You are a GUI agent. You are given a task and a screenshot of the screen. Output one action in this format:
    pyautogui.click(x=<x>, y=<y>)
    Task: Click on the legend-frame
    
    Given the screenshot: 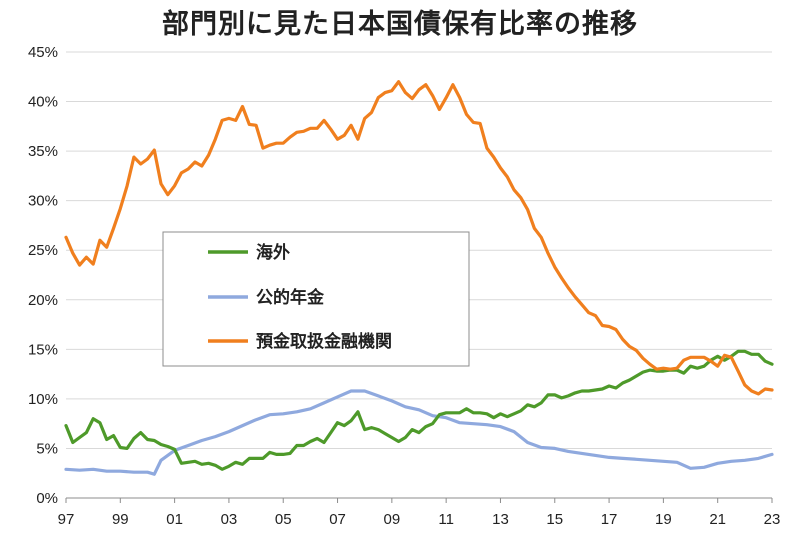 What is the action you would take?
    pyautogui.click(x=316, y=299)
    